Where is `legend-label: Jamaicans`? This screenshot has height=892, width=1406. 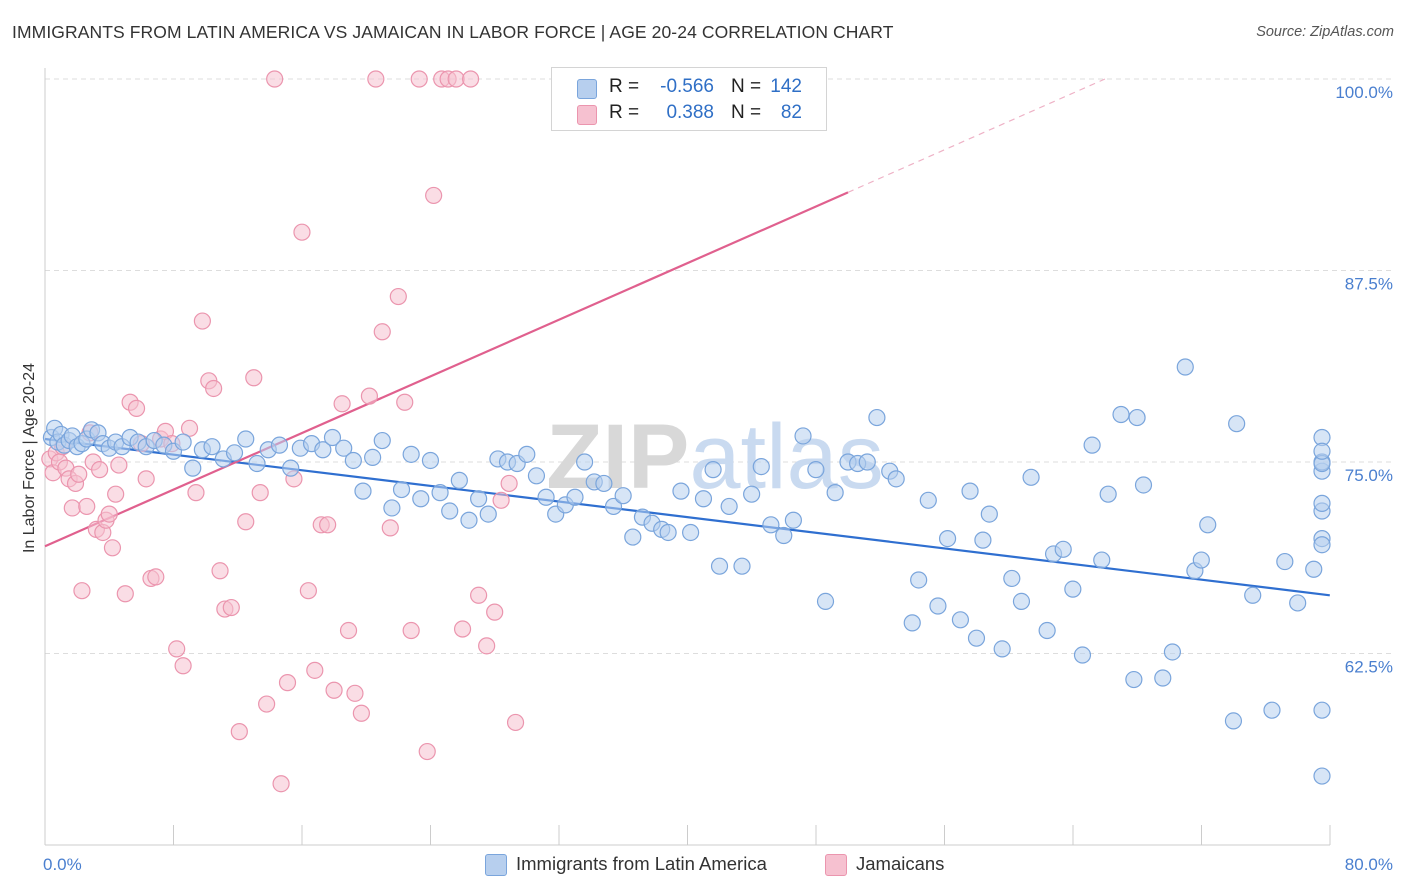 legend-label: Jamaicans is located at coordinates (900, 863).